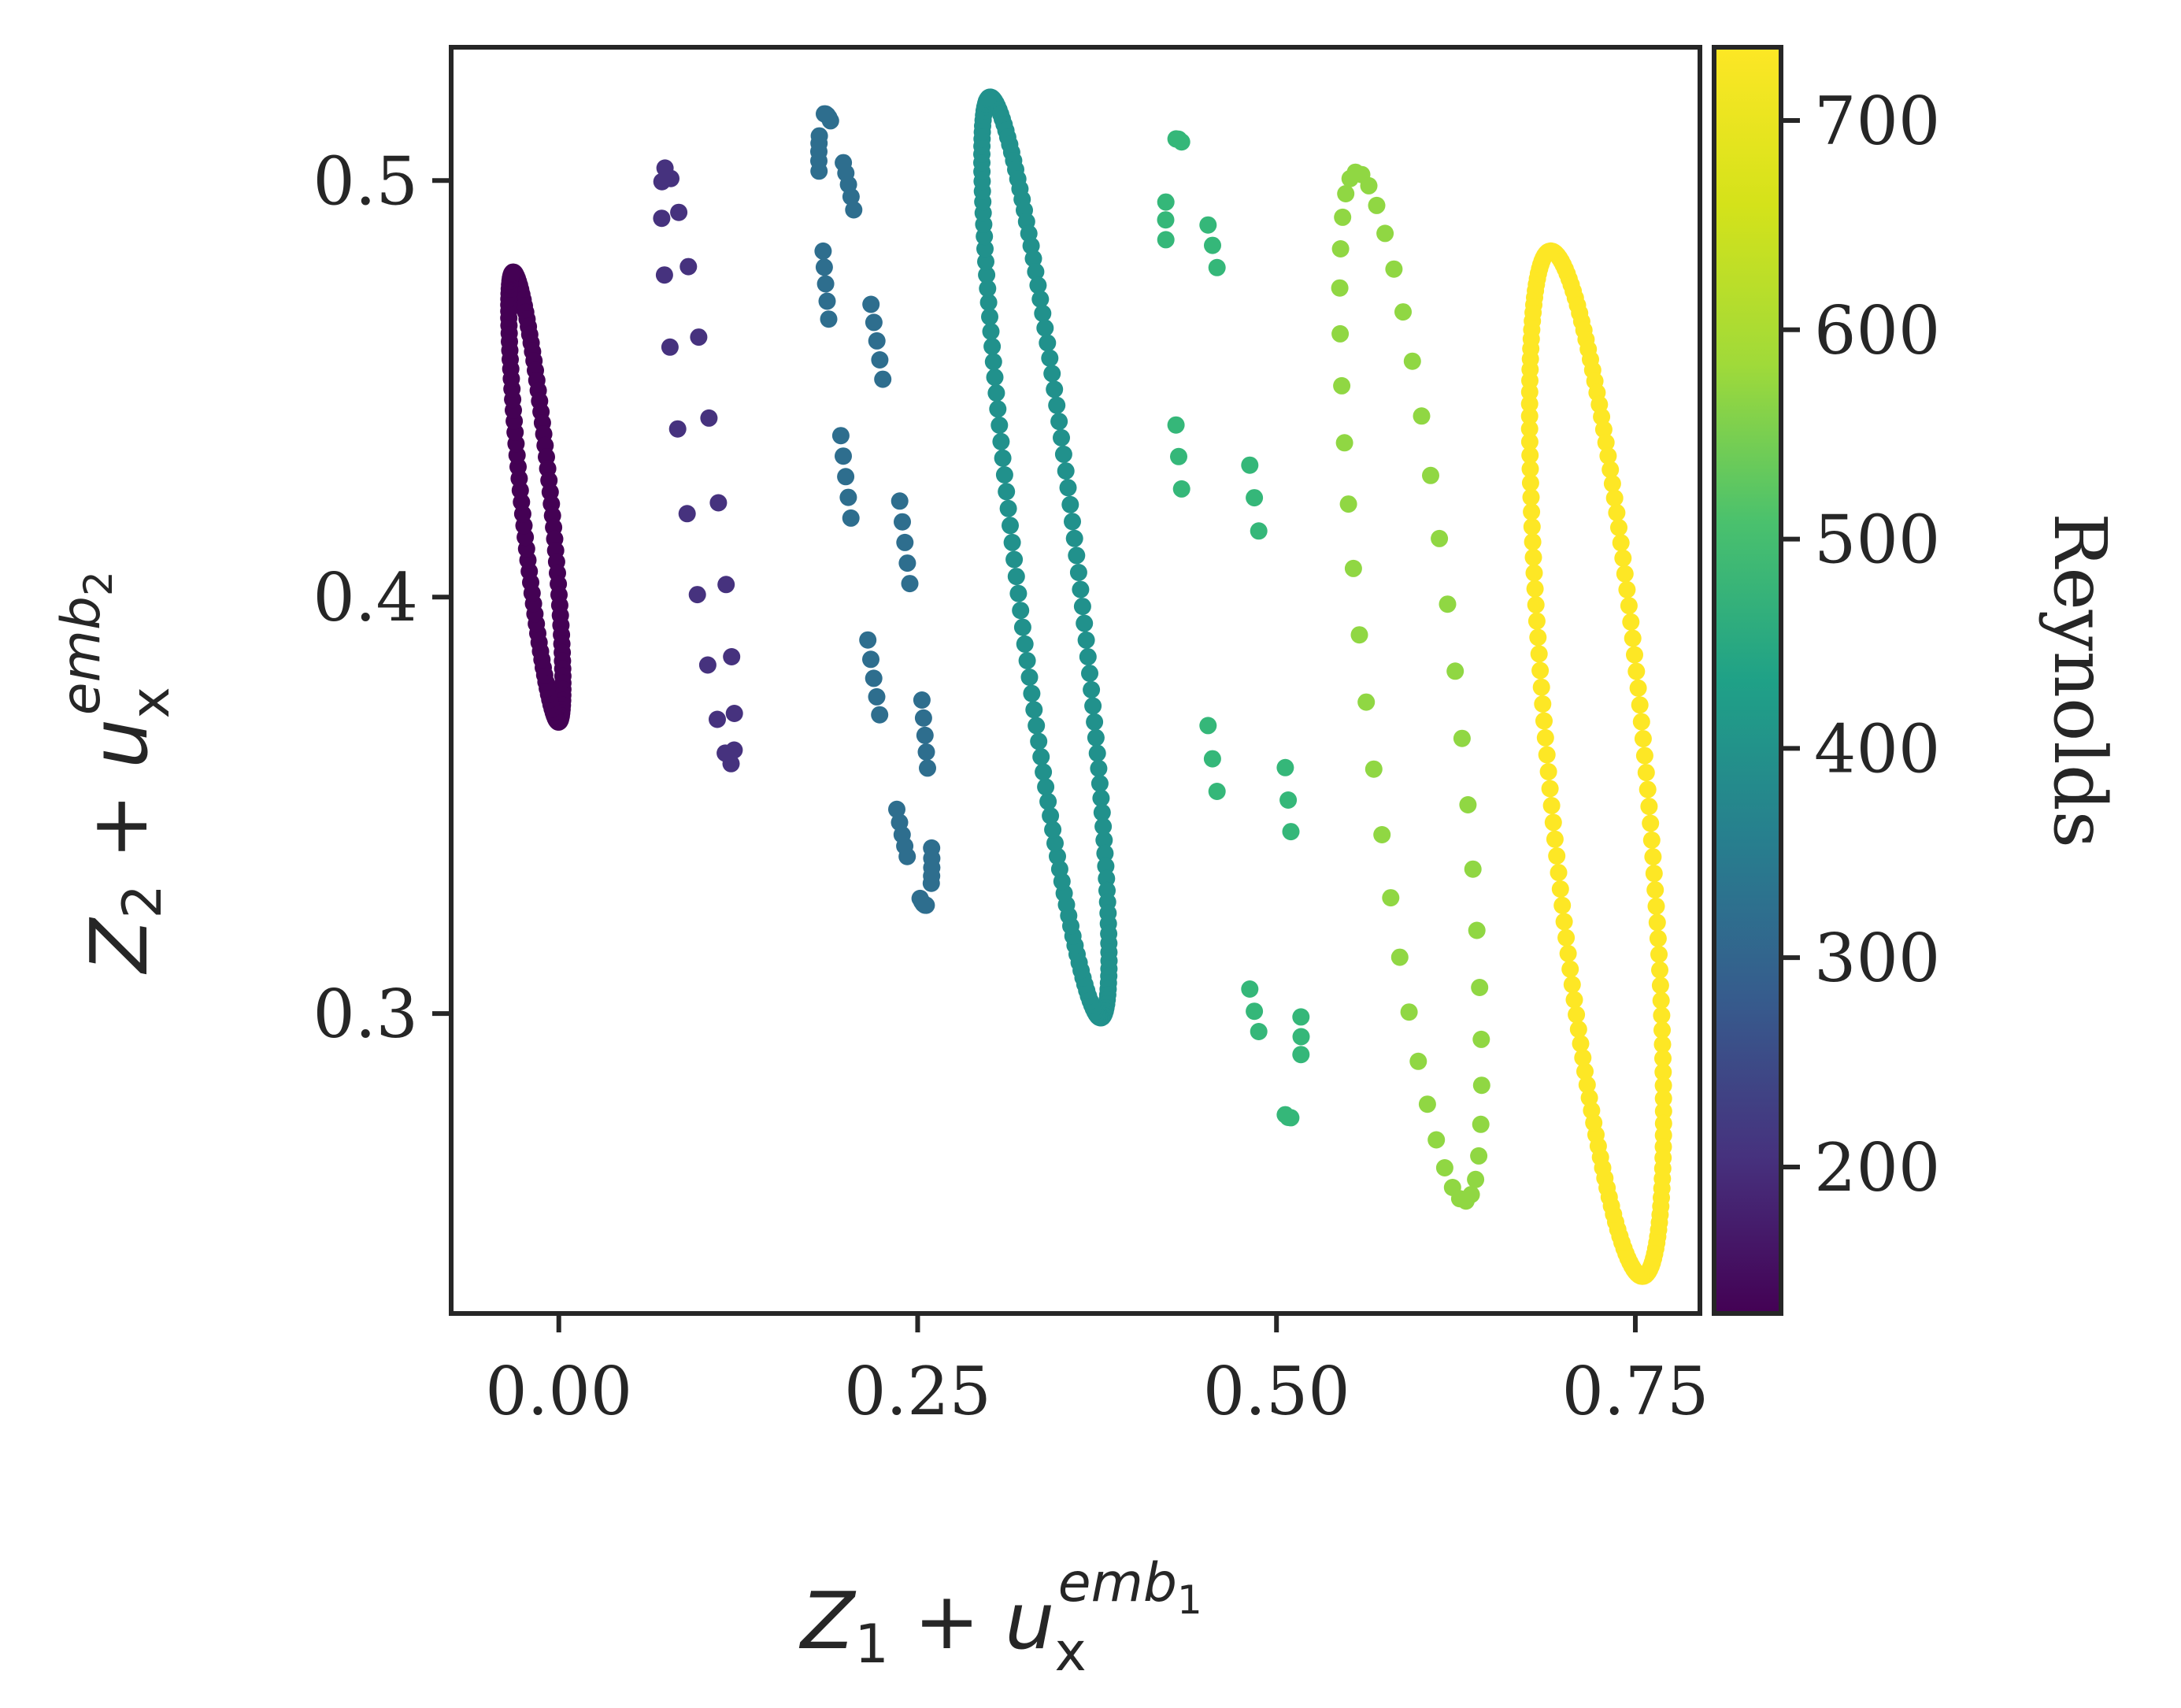 The width and height of the screenshot is (2181, 1708). Describe the element at coordinates (1635, 1391) in the screenshot. I see `x-tick-label: 0.75` at that location.